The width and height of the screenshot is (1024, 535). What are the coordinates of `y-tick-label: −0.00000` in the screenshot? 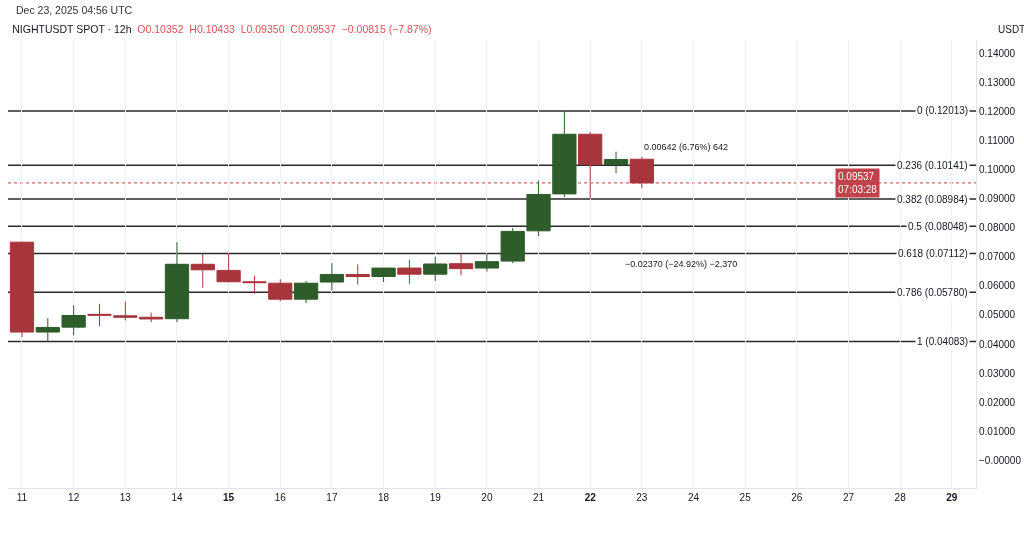 It's located at (1000, 460).